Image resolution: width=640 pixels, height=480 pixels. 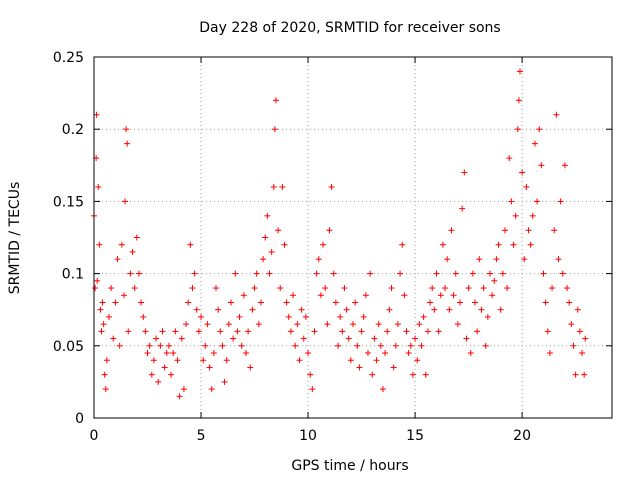 I want to click on x-axis-label: GPS time / hours, so click(x=349, y=466).